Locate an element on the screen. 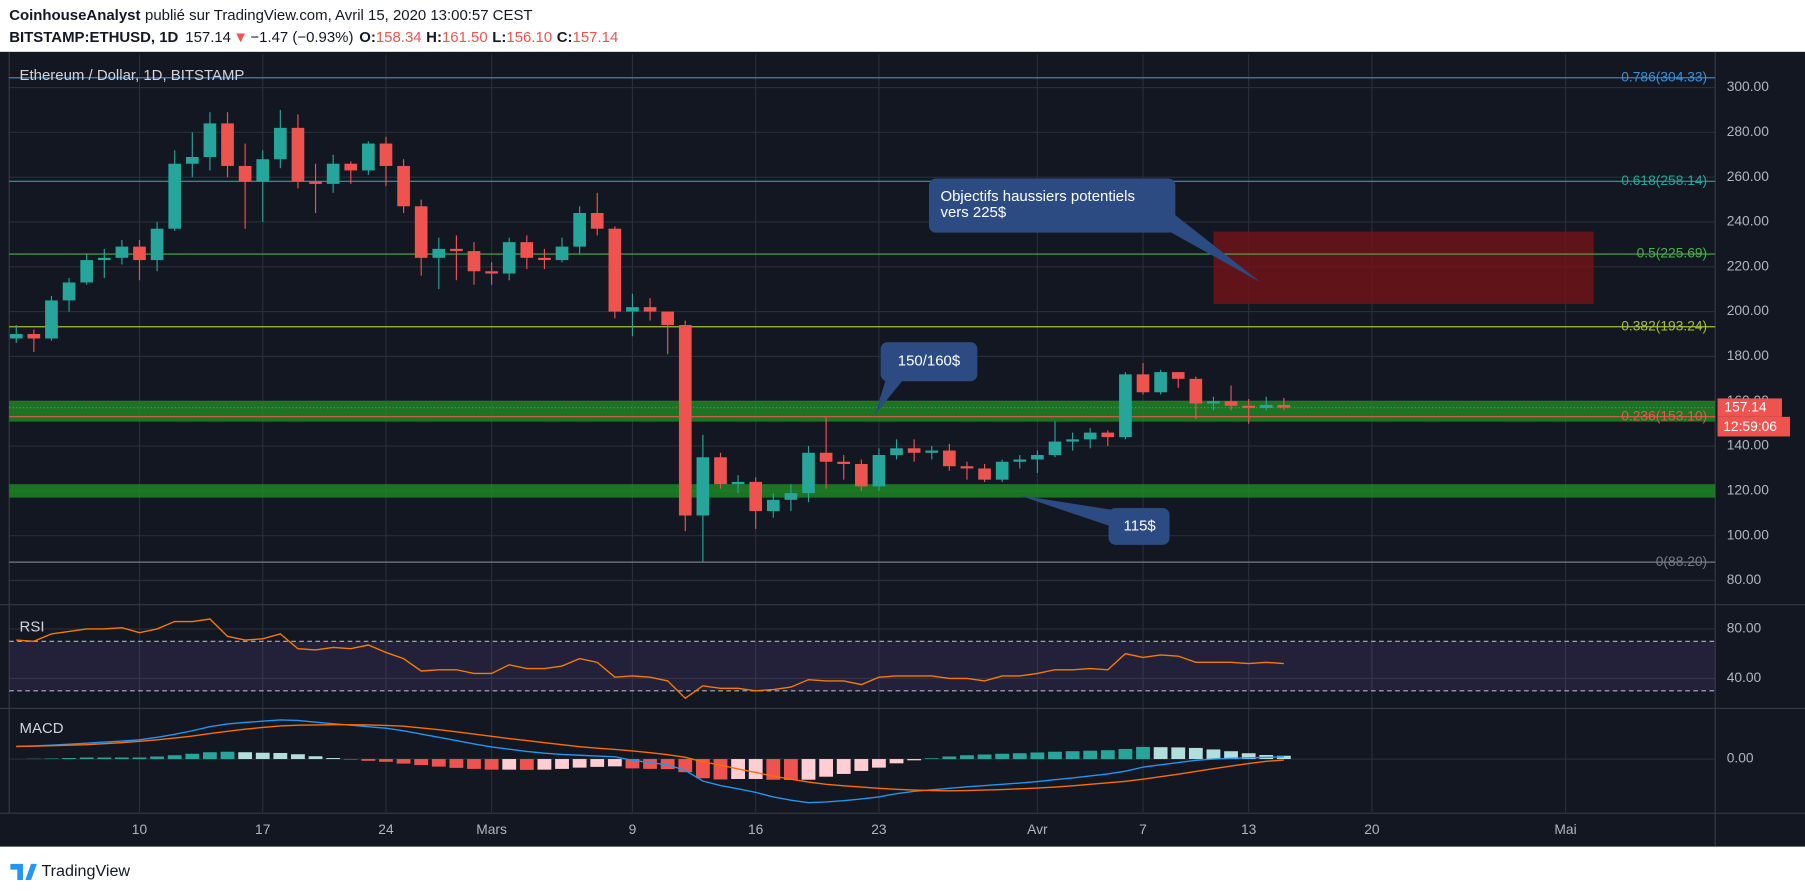 This screenshot has height=895, width=1805. x-tick-label: 17 is located at coordinates (262, 829).